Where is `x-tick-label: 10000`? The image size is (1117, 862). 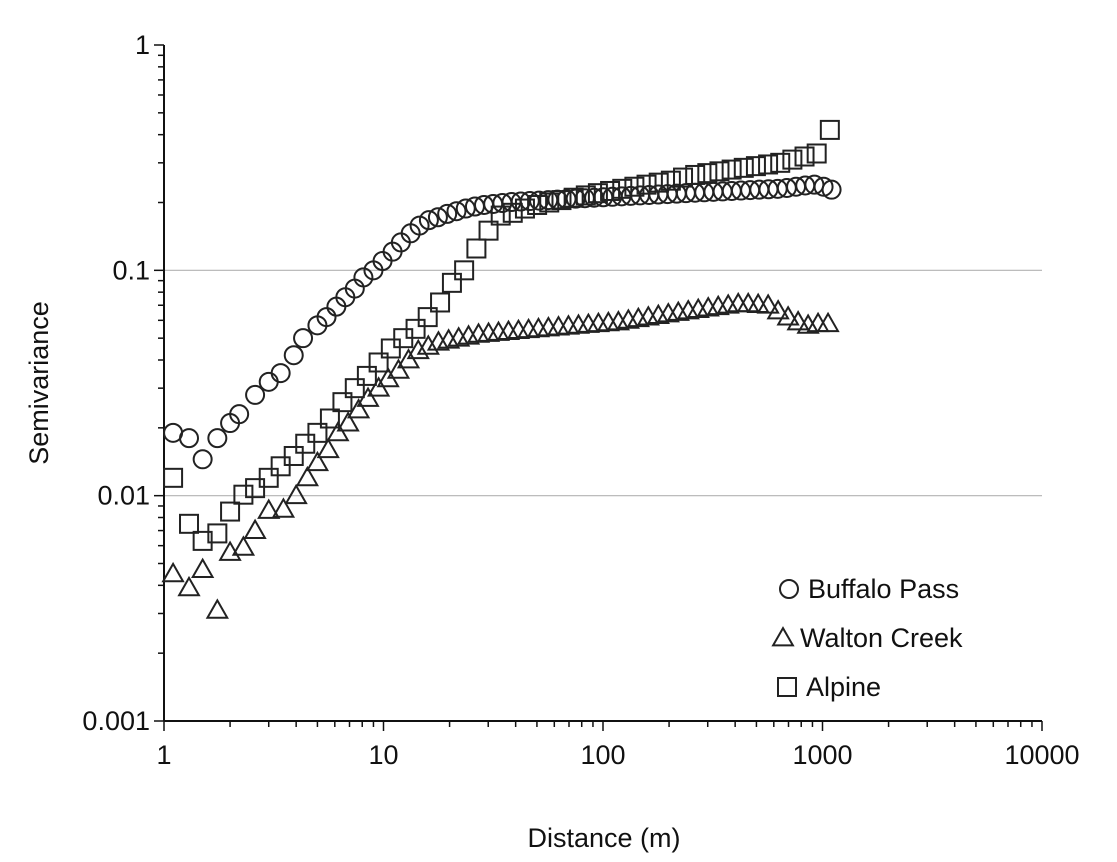 x-tick-label: 10000 is located at coordinates (1041, 755).